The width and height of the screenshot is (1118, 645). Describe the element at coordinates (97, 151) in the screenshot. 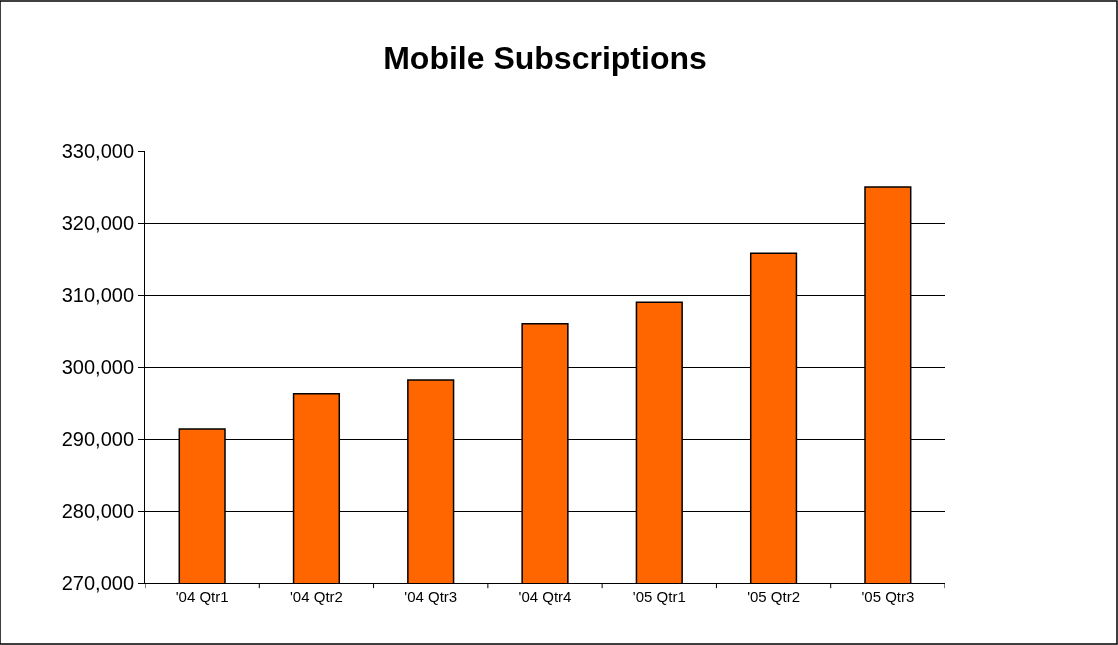

I see `y-tick-label: 330,000` at that location.